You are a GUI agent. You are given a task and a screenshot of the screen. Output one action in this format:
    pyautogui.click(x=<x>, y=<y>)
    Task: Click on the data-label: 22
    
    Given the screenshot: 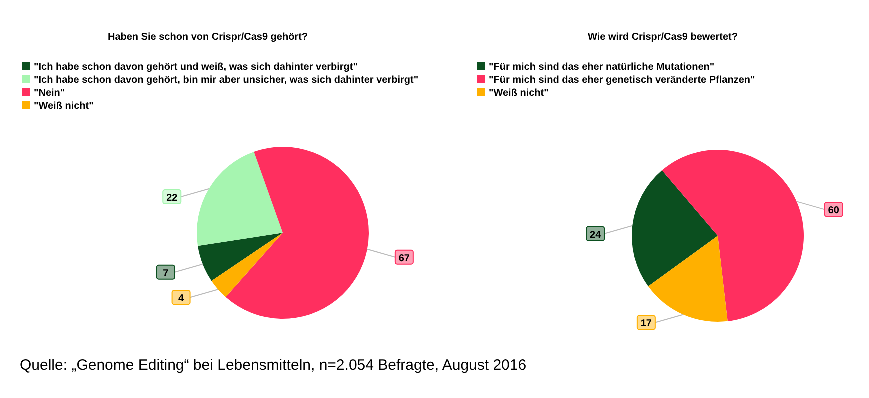 What is the action you would take?
    pyautogui.click(x=172, y=198)
    